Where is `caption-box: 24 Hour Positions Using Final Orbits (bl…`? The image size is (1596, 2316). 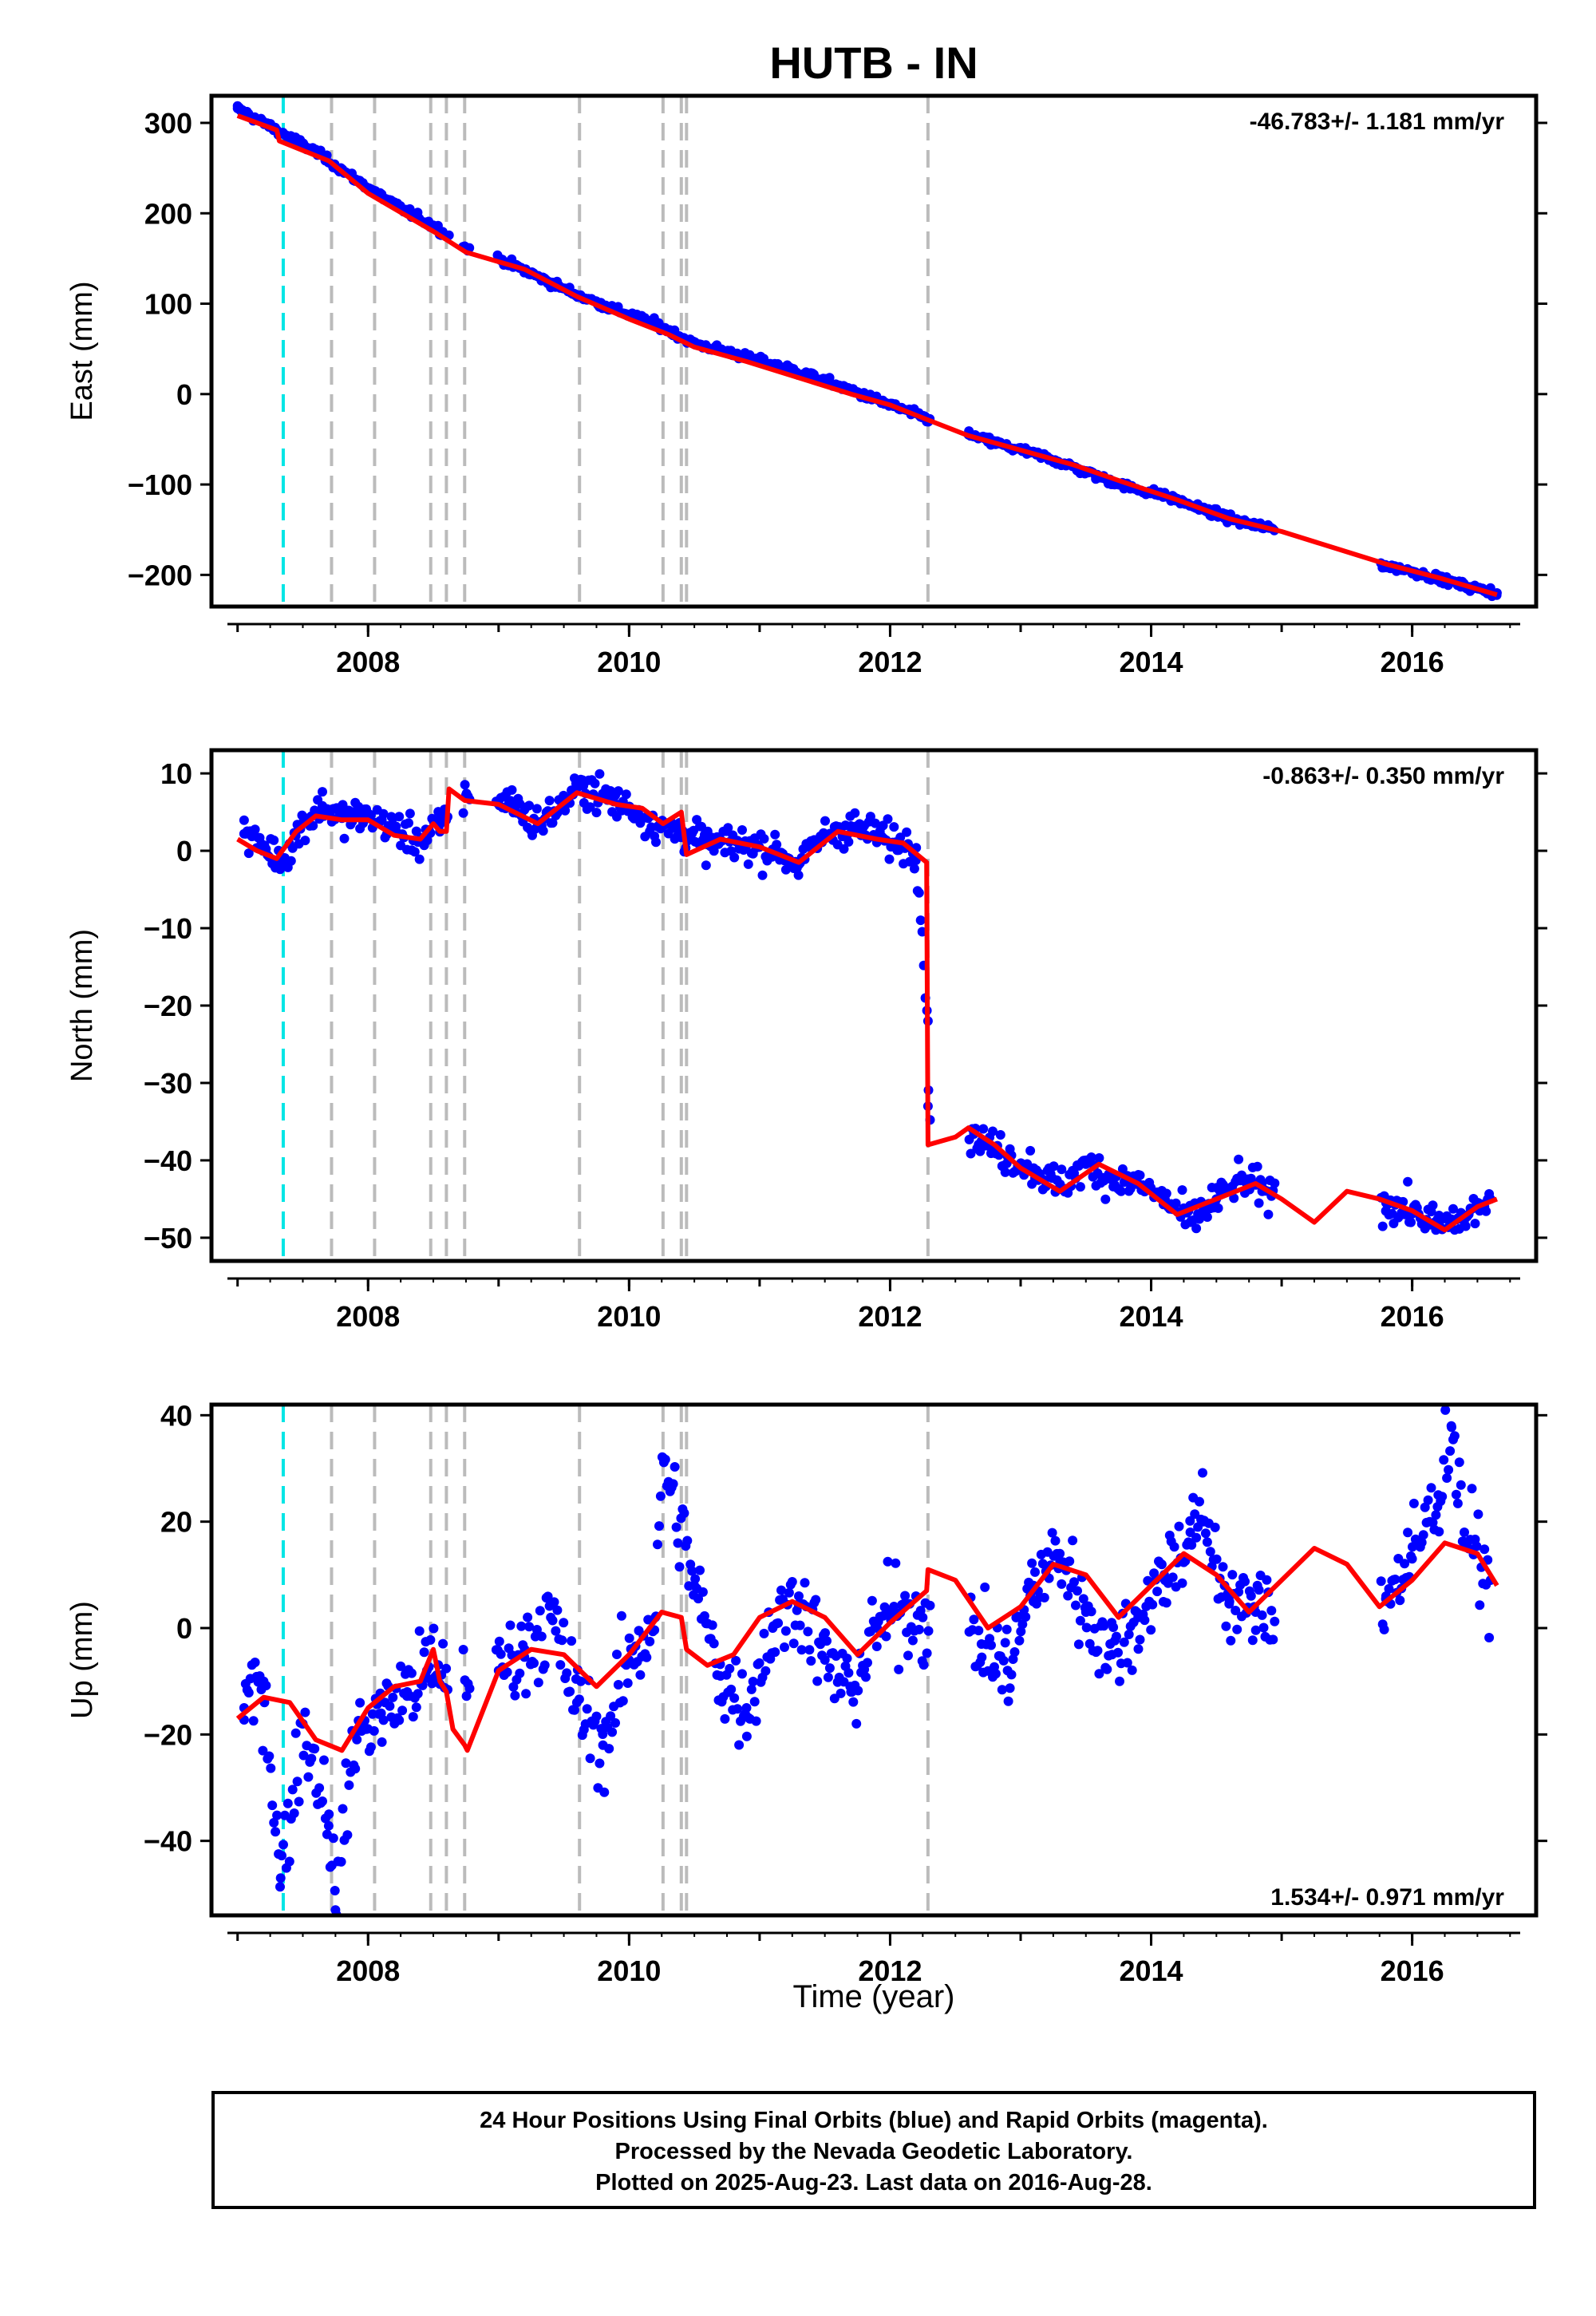
caption-box: 24 Hour Positions Using Final Orbits (bl… is located at coordinates (873, 2150).